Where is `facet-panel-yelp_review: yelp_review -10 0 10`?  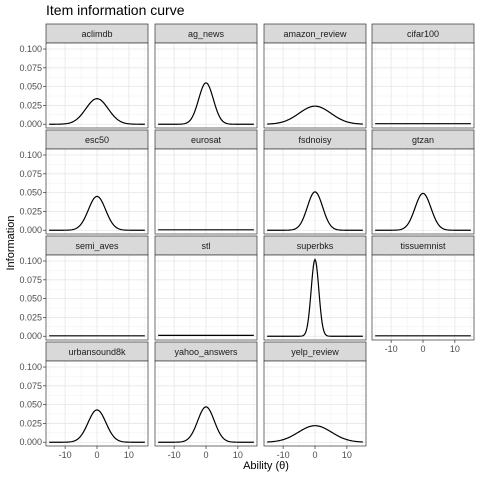 facet-panel-yelp_review: yelp_review -10 0 10 is located at coordinates (315, 400).